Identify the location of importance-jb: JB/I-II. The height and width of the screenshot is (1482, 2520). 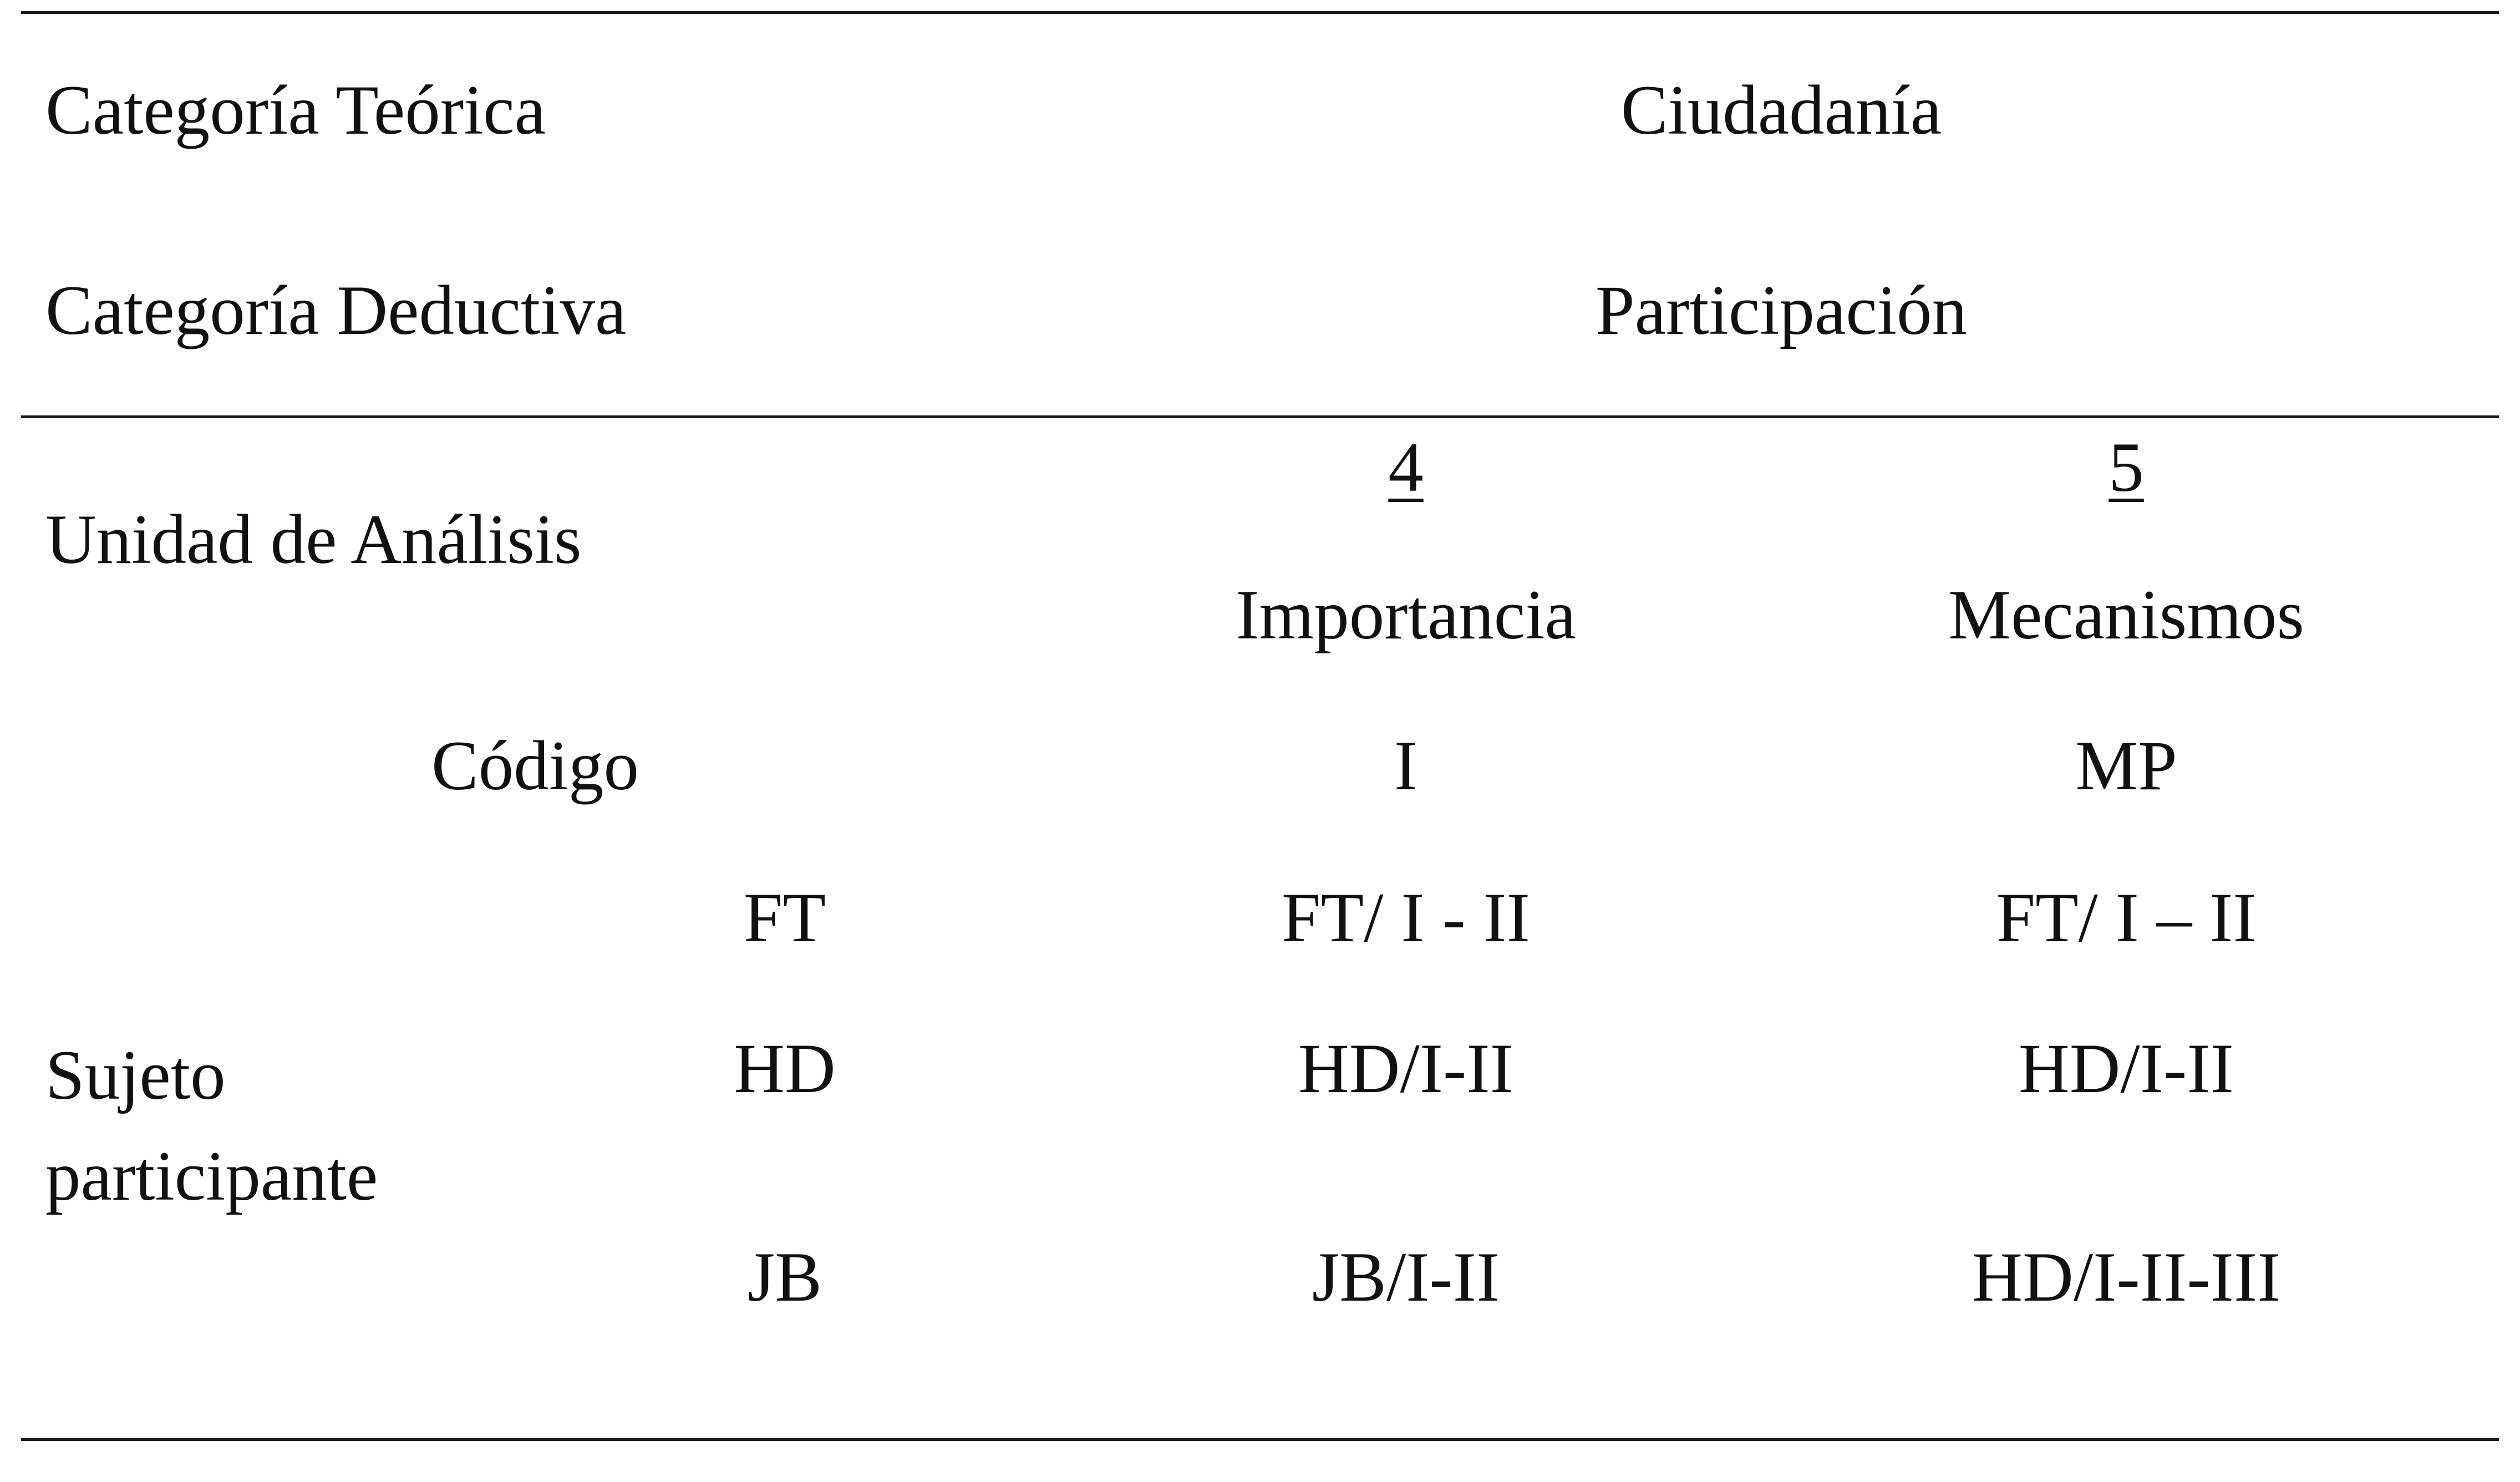
(1406, 1277).